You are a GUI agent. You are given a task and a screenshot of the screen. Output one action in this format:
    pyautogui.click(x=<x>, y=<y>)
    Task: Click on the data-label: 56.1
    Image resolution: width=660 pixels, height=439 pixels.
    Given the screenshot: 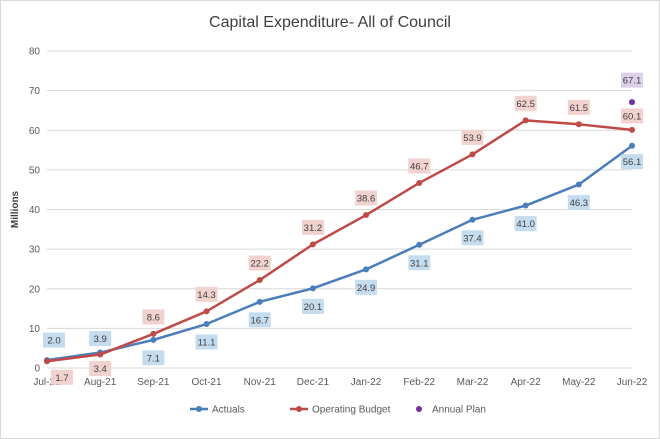 What is the action you would take?
    pyautogui.click(x=632, y=162)
    